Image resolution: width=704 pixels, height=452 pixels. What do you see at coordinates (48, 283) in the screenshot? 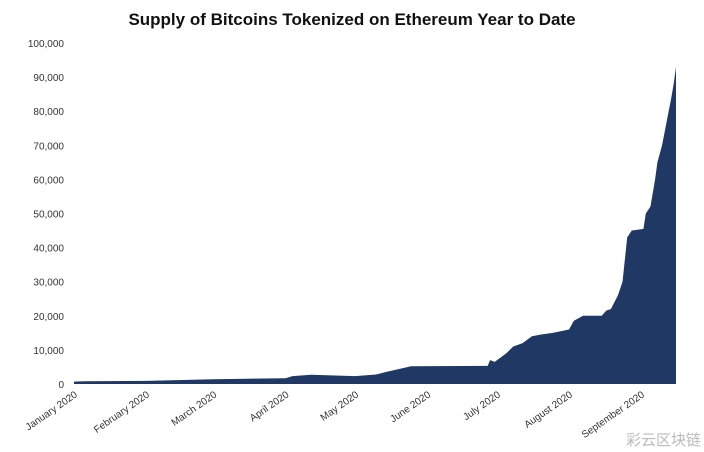
I see `y-tick-label: 30,000` at bounding box center [48, 283].